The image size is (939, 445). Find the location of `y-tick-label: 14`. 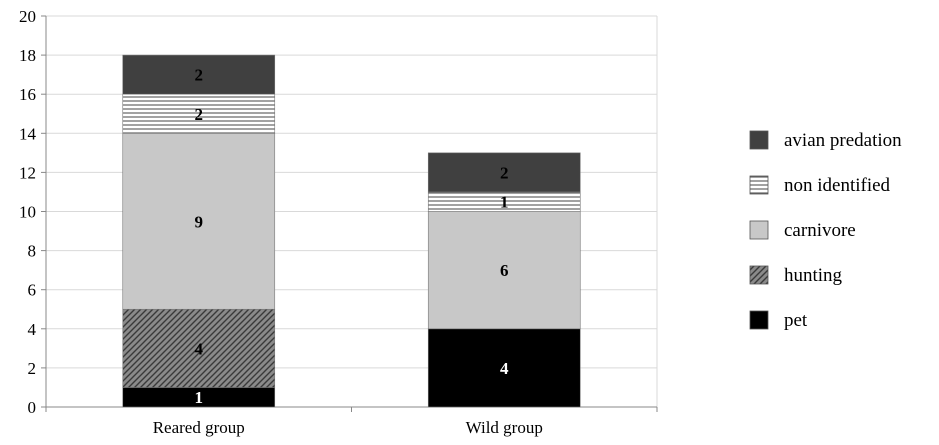

y-tick-label: 14 is located at coordinates (28, 133).